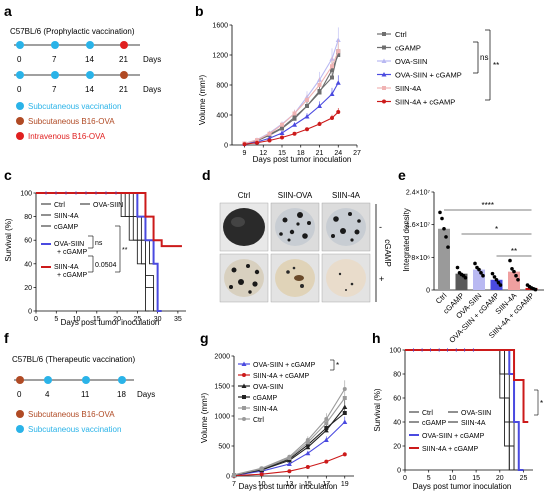 The height and width of the screenshot is (494, 550). Describe the element at coordinates (220, 56) in the screenshot. I see `y-tick-label: 1200` at that location.